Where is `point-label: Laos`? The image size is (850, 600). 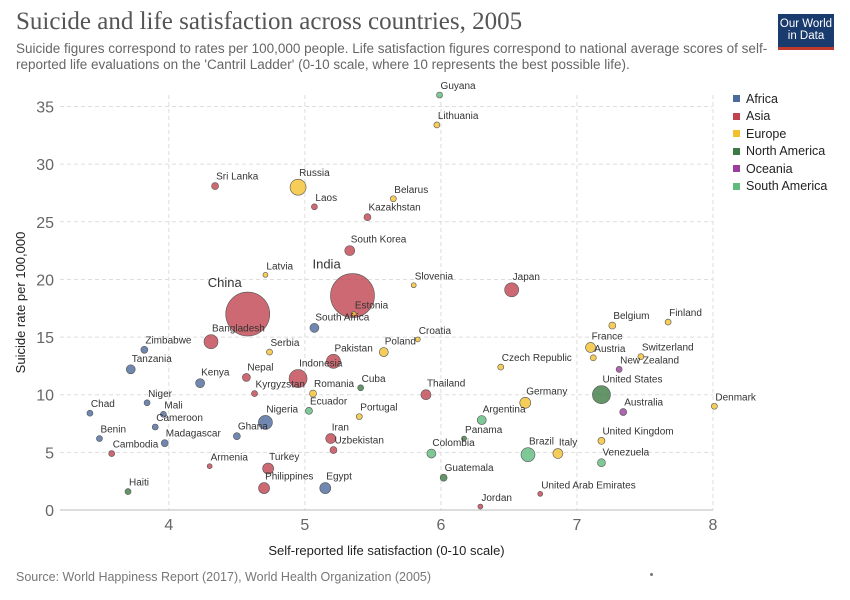 point-label: Laos is located at coordinates (326, 198).